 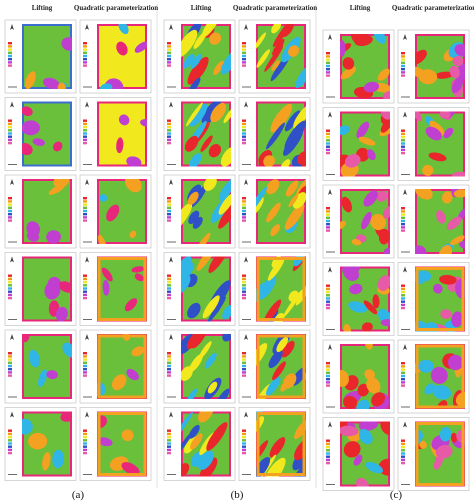 I want to click on map-fill, so click(x=440, y=144).